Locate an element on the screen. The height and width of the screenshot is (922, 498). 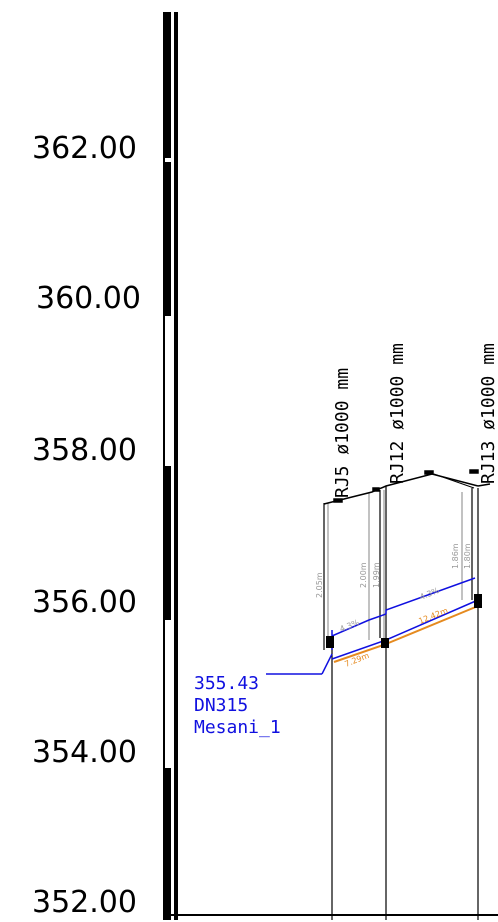
blue-pipe is located at coordinates (372, 626).